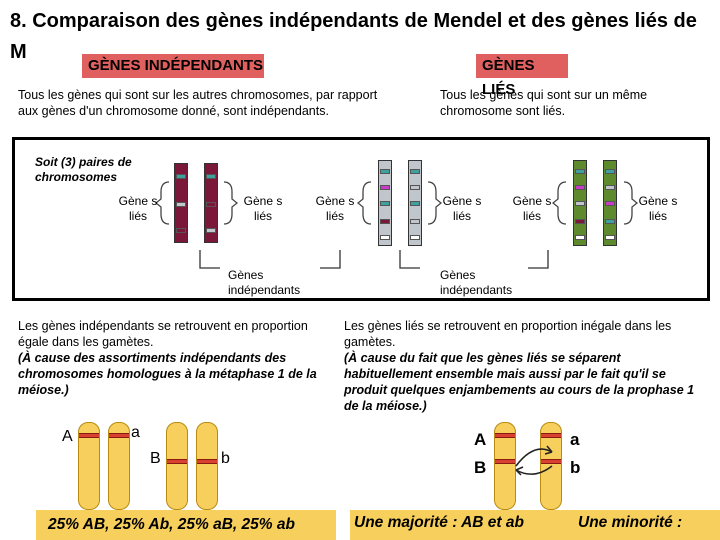  What do you see at coordinates (173, 66) in the screenshot?
I see `tag-independent-genes: GÈNES INDÉPENDANTS` at bounding box center [173, 66].